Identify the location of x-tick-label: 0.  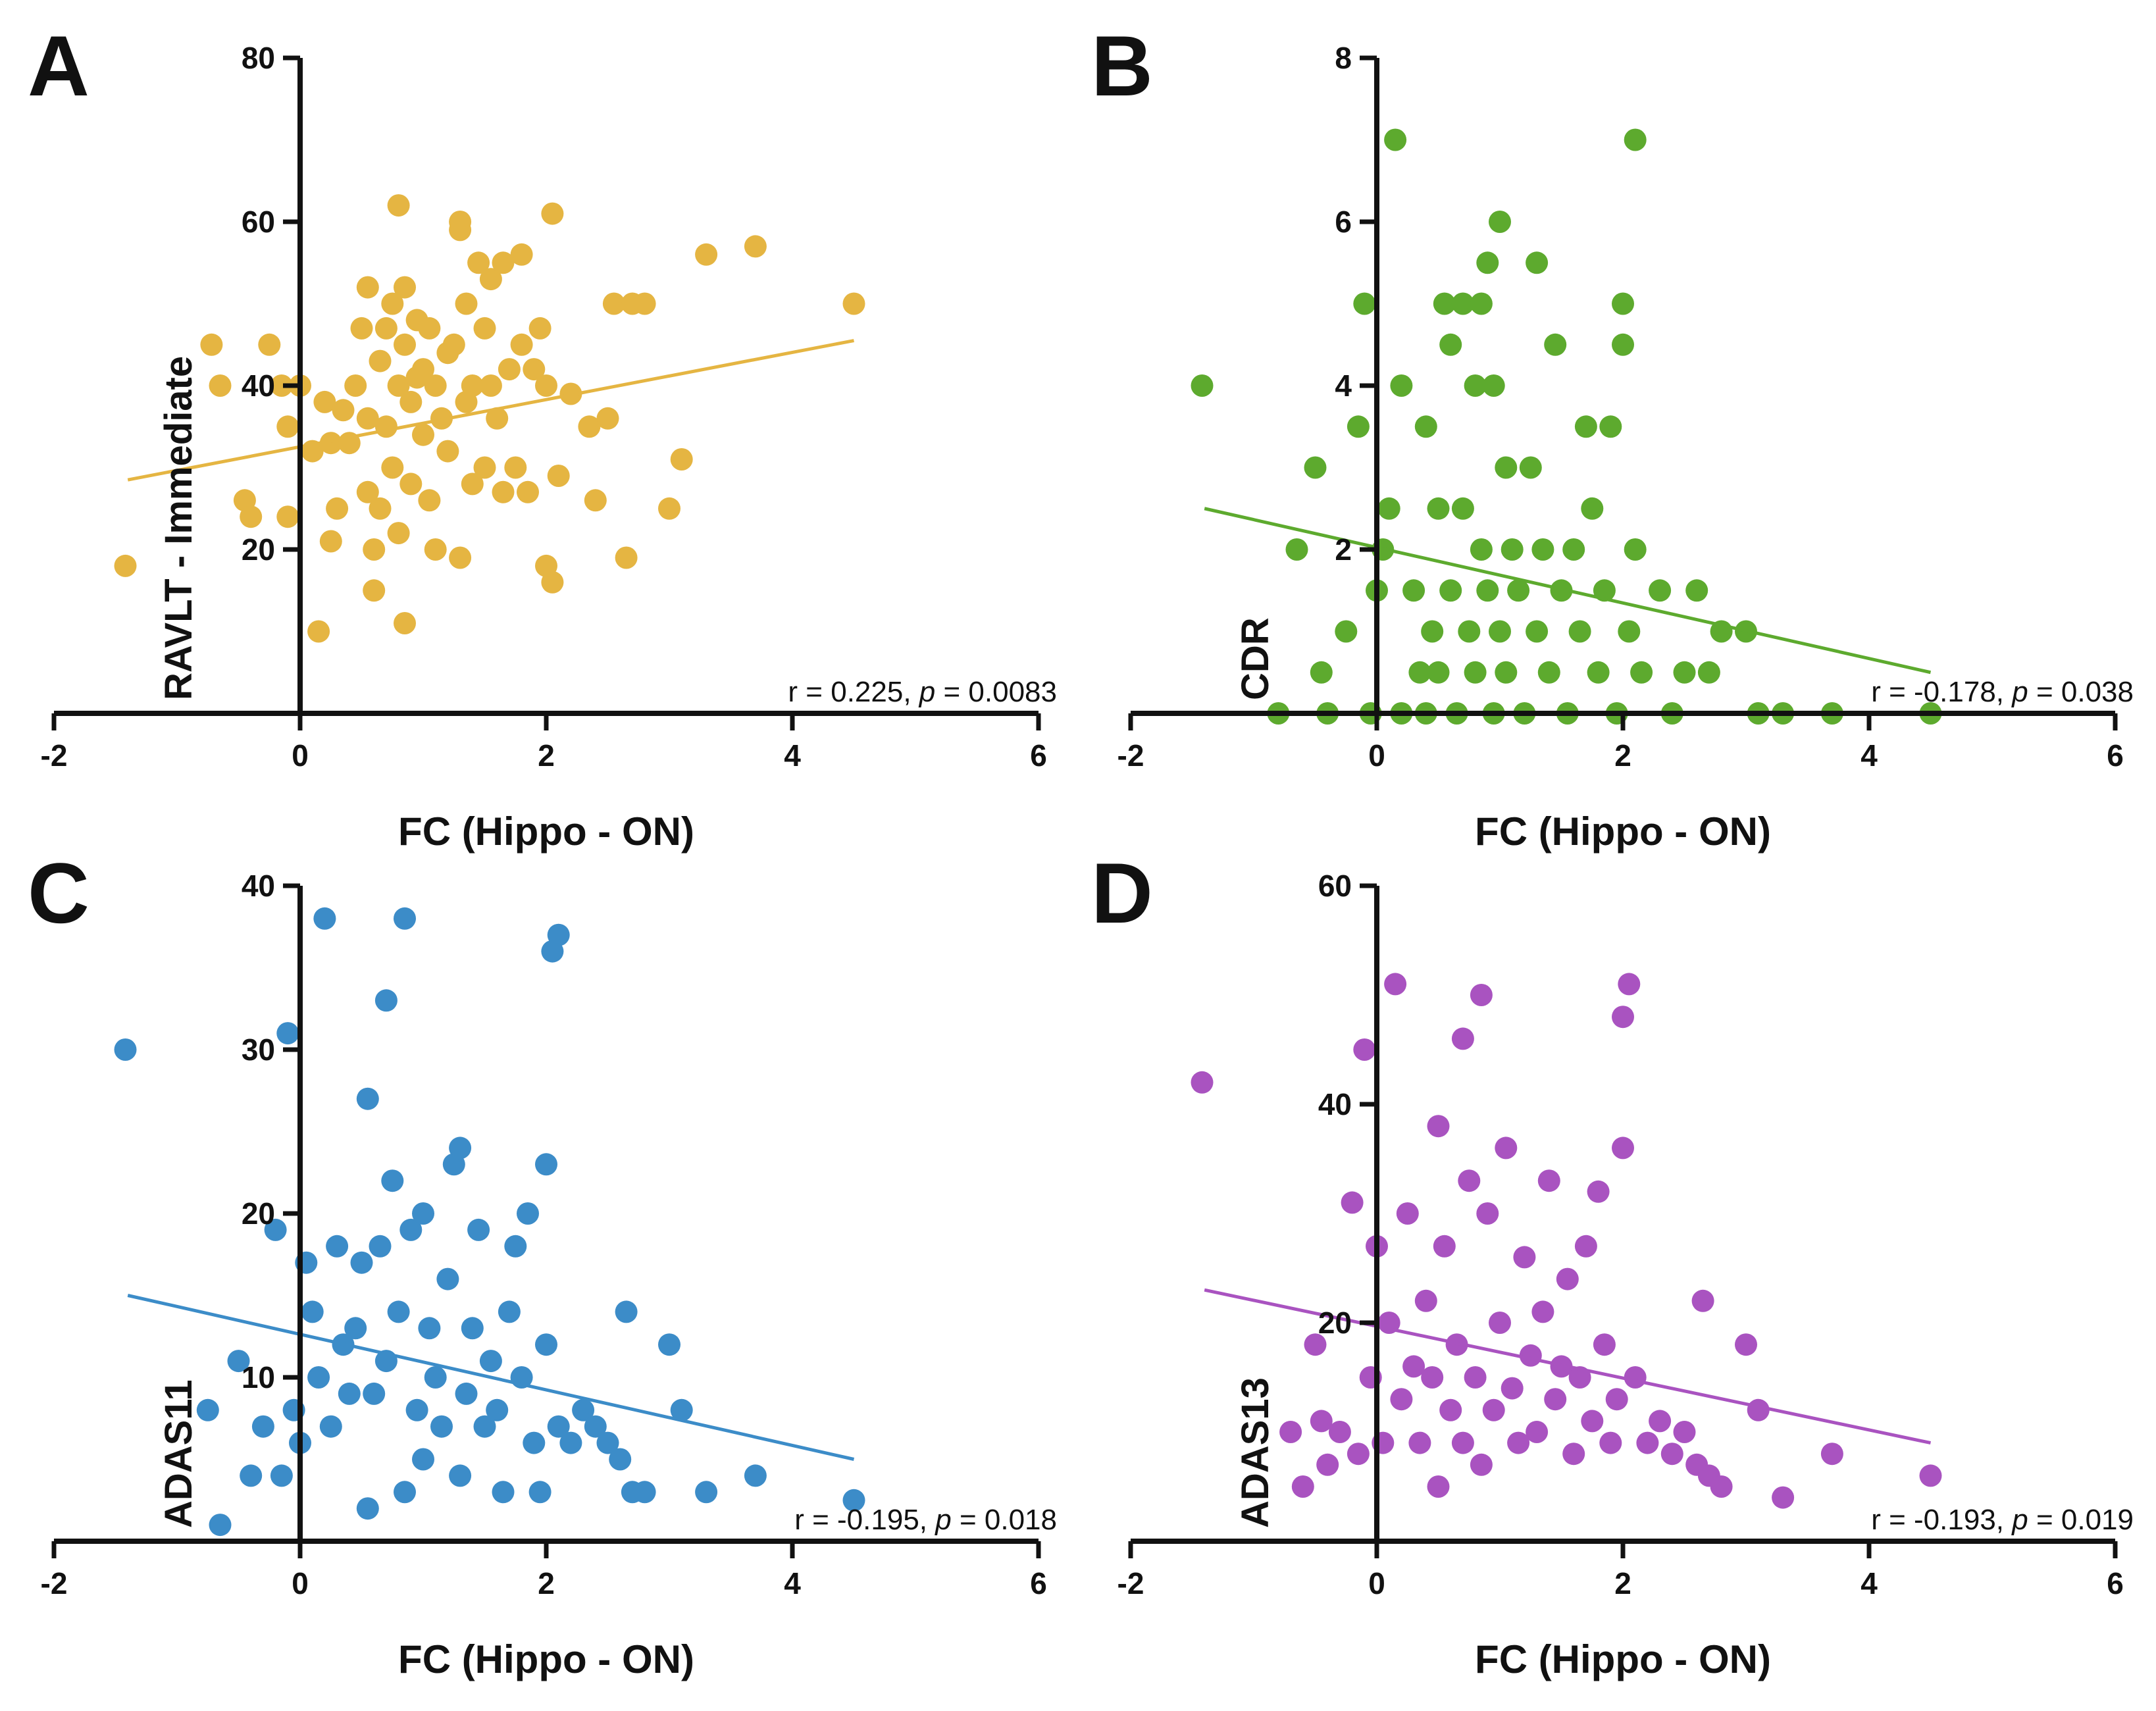
(1376, 1583).